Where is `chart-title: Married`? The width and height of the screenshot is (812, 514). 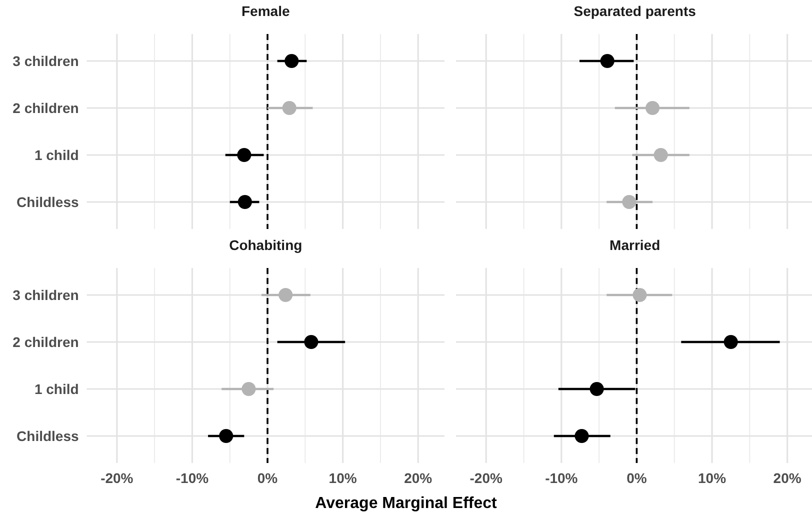
chart-title: Married is located at coordinates (635, 245).